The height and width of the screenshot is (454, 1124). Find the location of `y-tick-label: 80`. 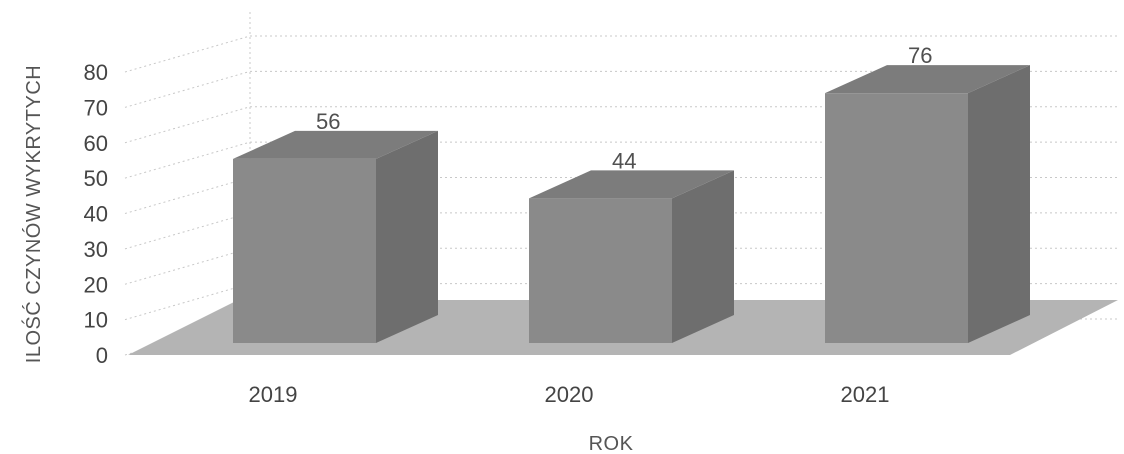

y-tick-label: 80 is located at coordinates (96, 72).